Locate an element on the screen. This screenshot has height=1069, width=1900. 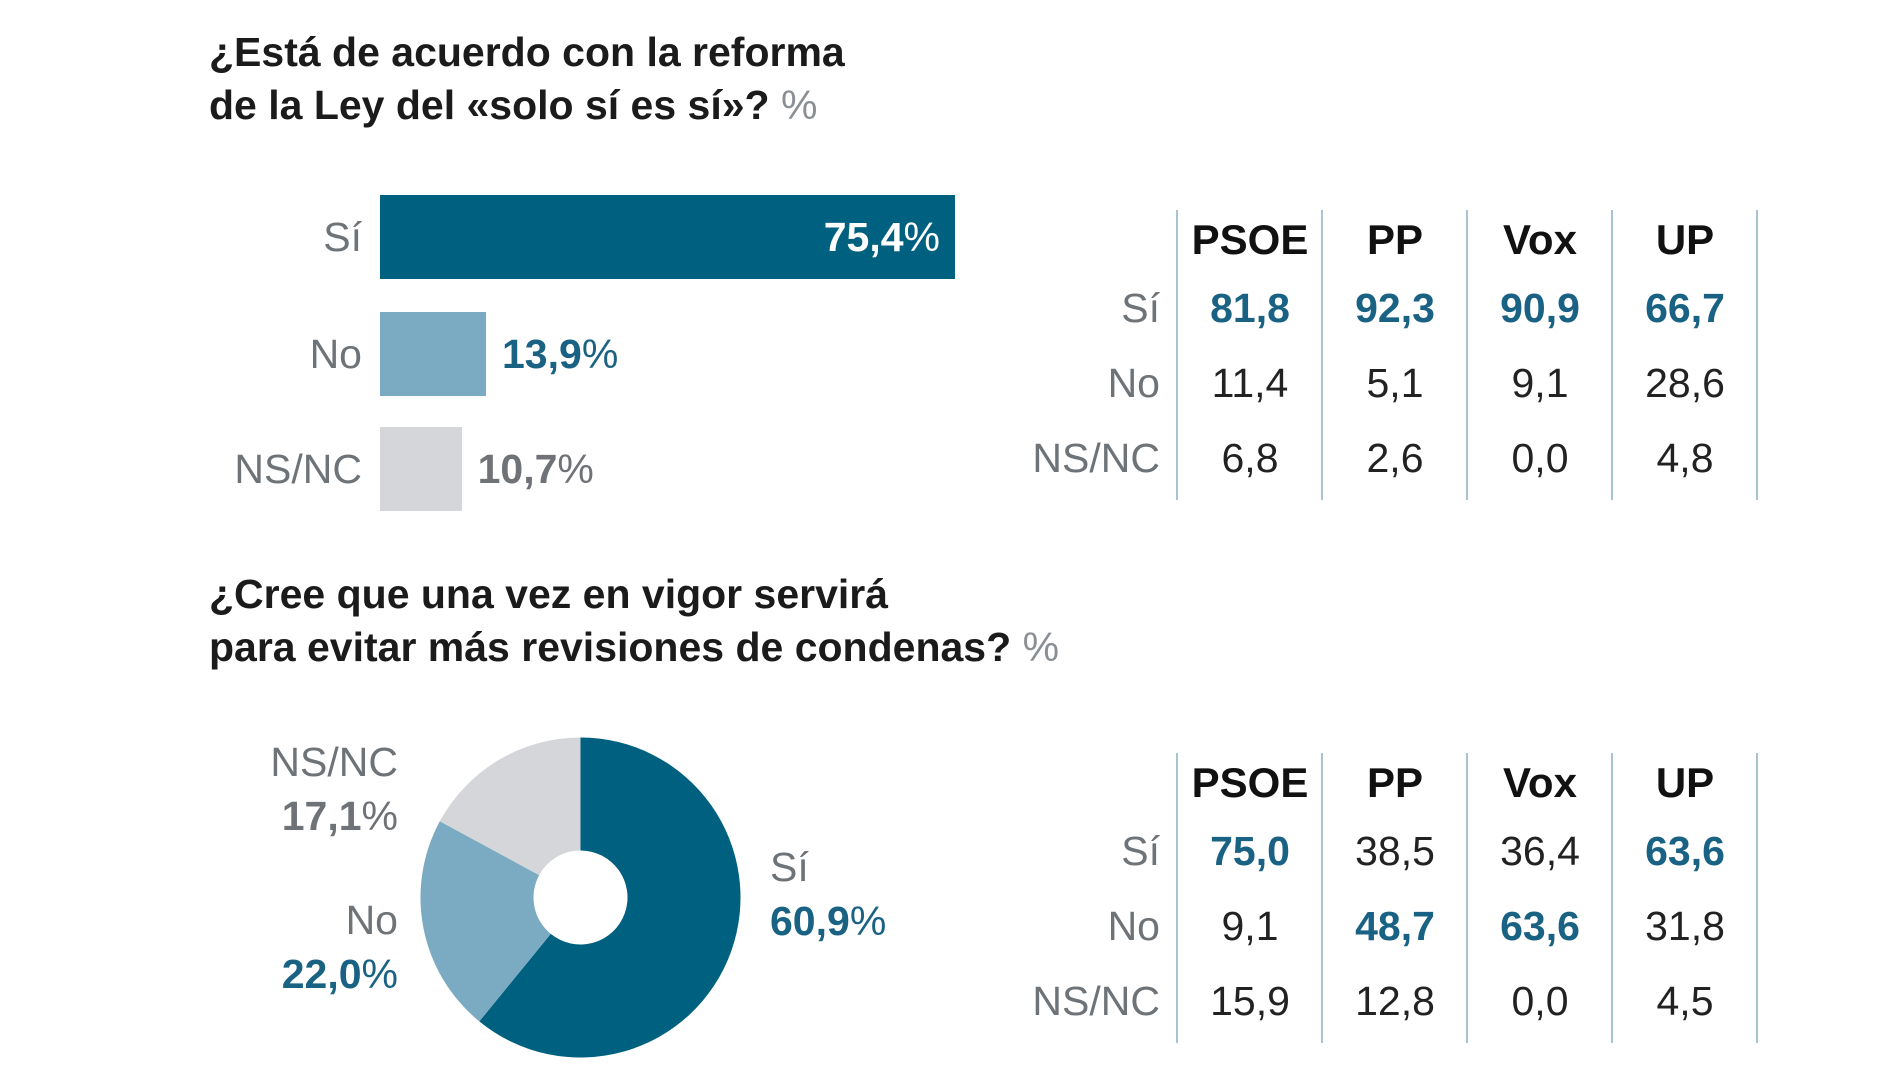
table-cell: 6,8 is located at coordinates (1250, 458).